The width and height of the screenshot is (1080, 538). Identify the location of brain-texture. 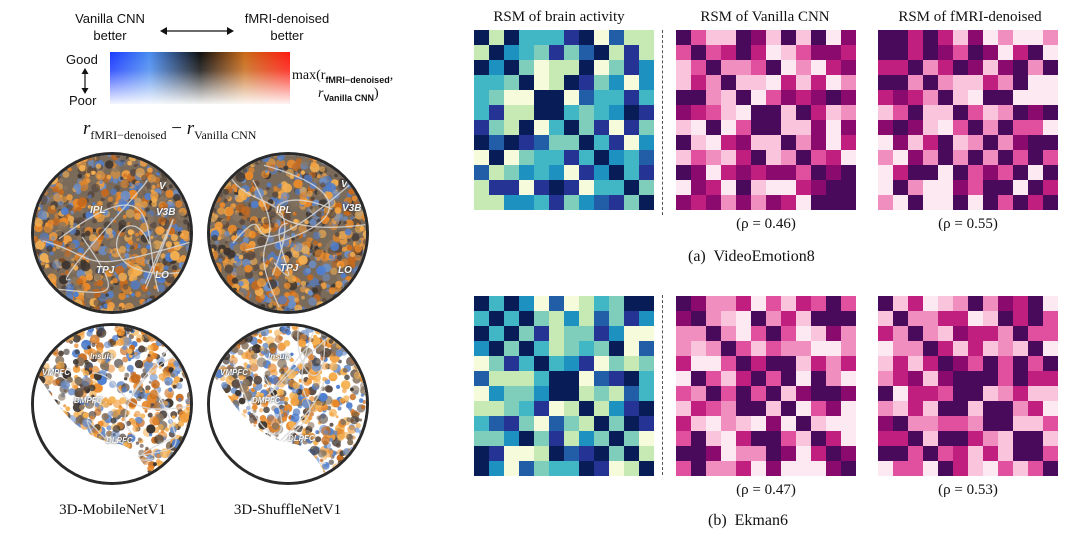
(288, 404).